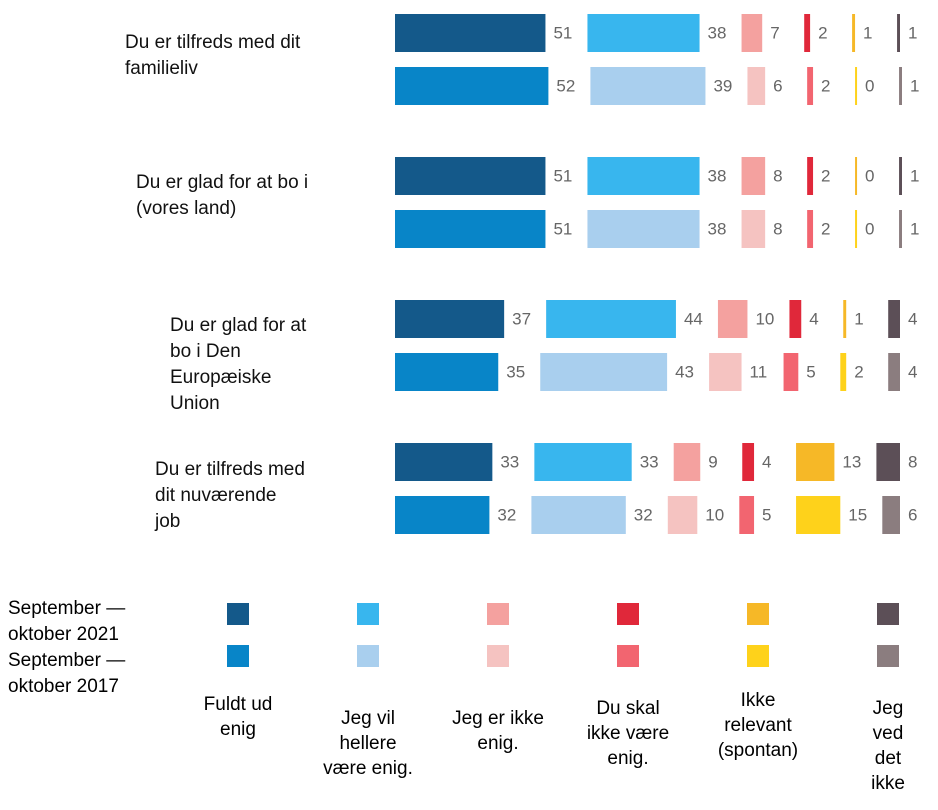 The height and width of the screenshot is (810, 938). What do you see at coordinates (857, 514) in the screenshot?
I see `value-label: 15` at bounding box center [857, 514].